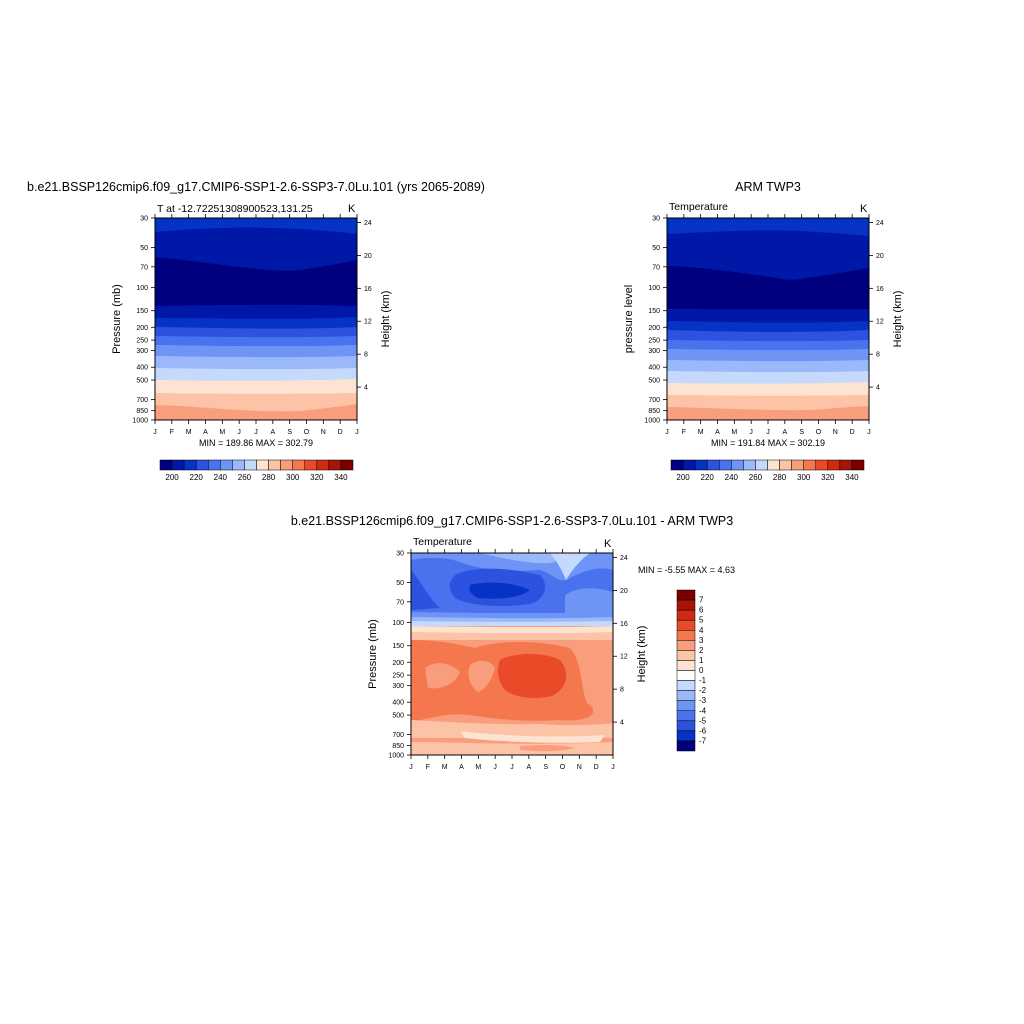  What do you see at coordinates (622, 723) in the screenshot?
I see `y-tick-label-right: 4` at bounding box center [622, 723].